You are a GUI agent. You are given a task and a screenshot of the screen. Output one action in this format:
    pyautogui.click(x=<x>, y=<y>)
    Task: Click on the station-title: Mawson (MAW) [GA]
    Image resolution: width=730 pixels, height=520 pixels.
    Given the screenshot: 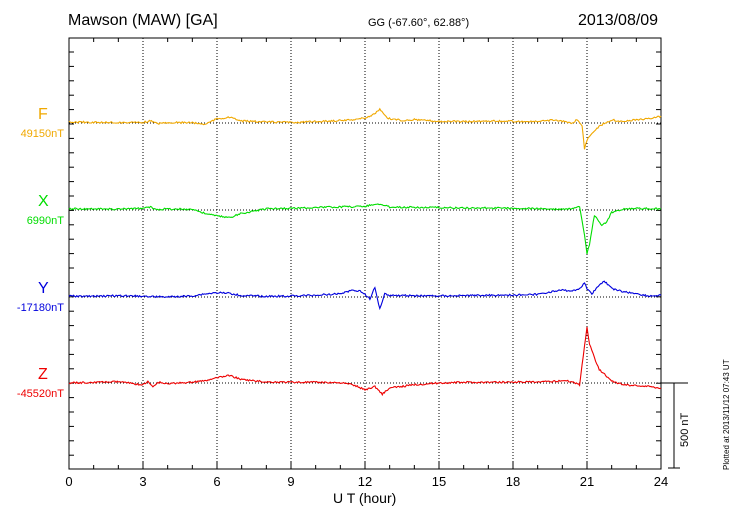 What is the action you would take?
    pyautogui.click(x=143, y=20)
    